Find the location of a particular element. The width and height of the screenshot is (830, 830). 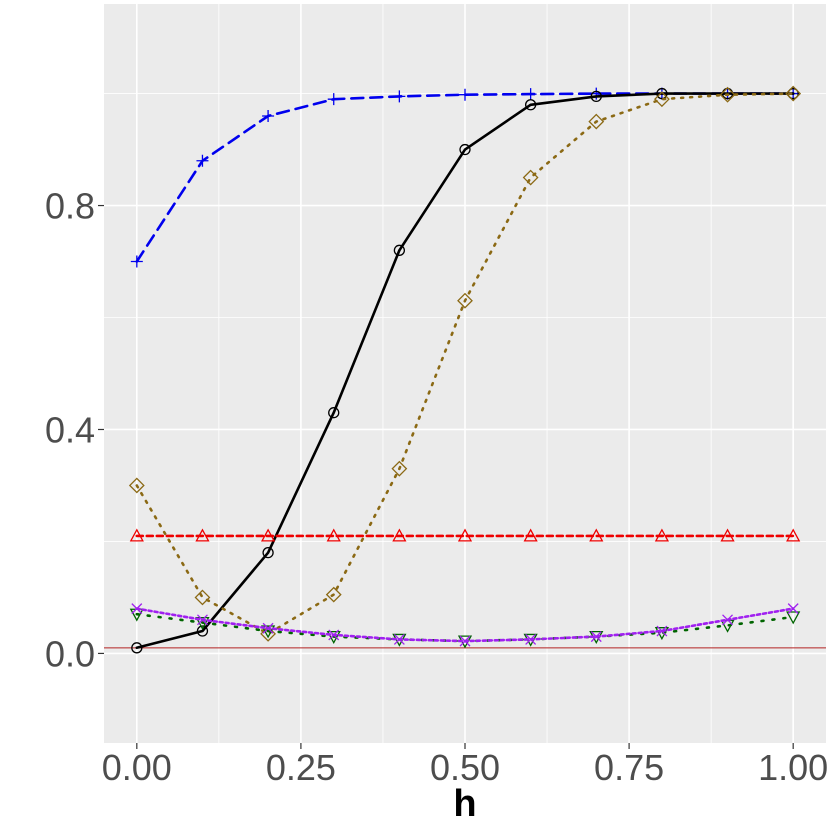

y-axis-ticks: 0.0 0.4 0.8 is located at coordinates (74, 430).